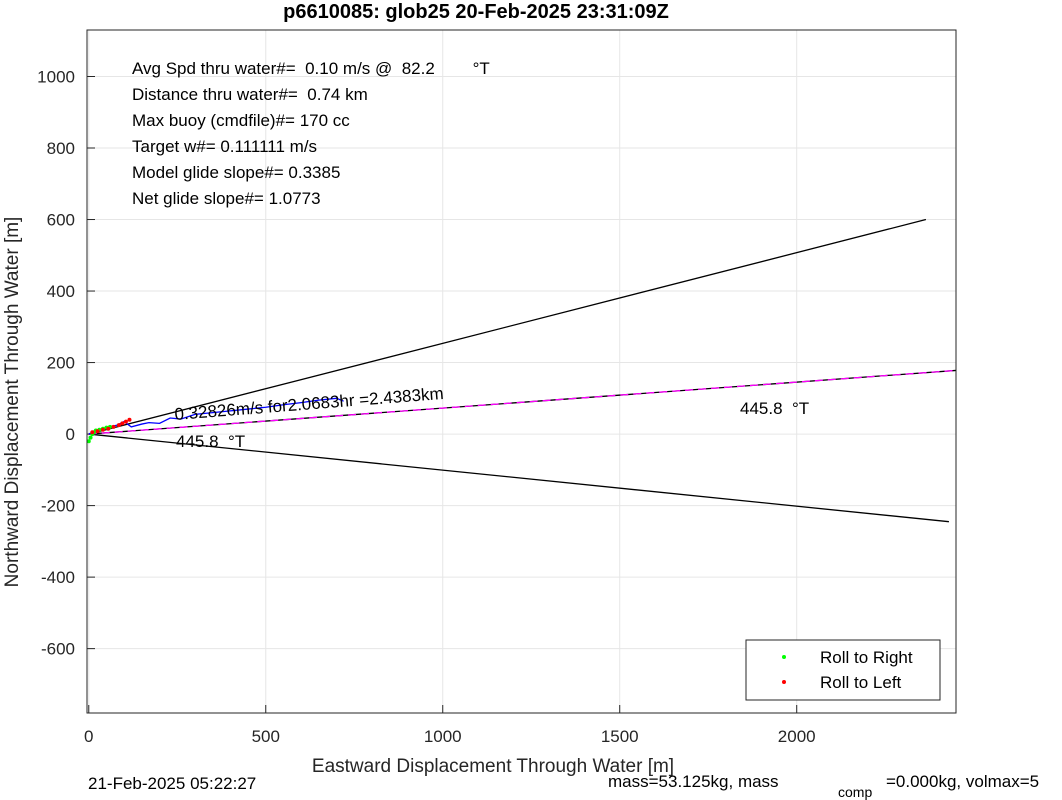 The image size is (1062, 800). Describe the element at coordinates (61, 291) in the screenshot. I see `y-tick-label: 400` at that location.